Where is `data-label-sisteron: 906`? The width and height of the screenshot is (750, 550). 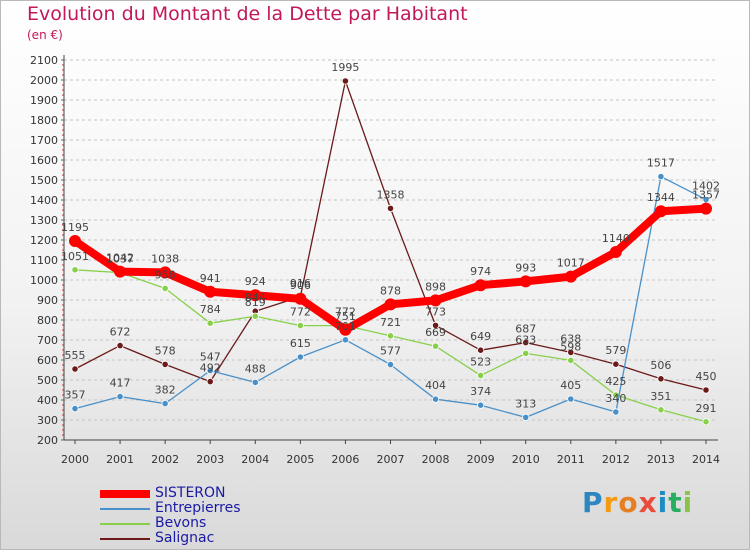 data-label-sisteron: 906 is located at coordinates (300, 285).